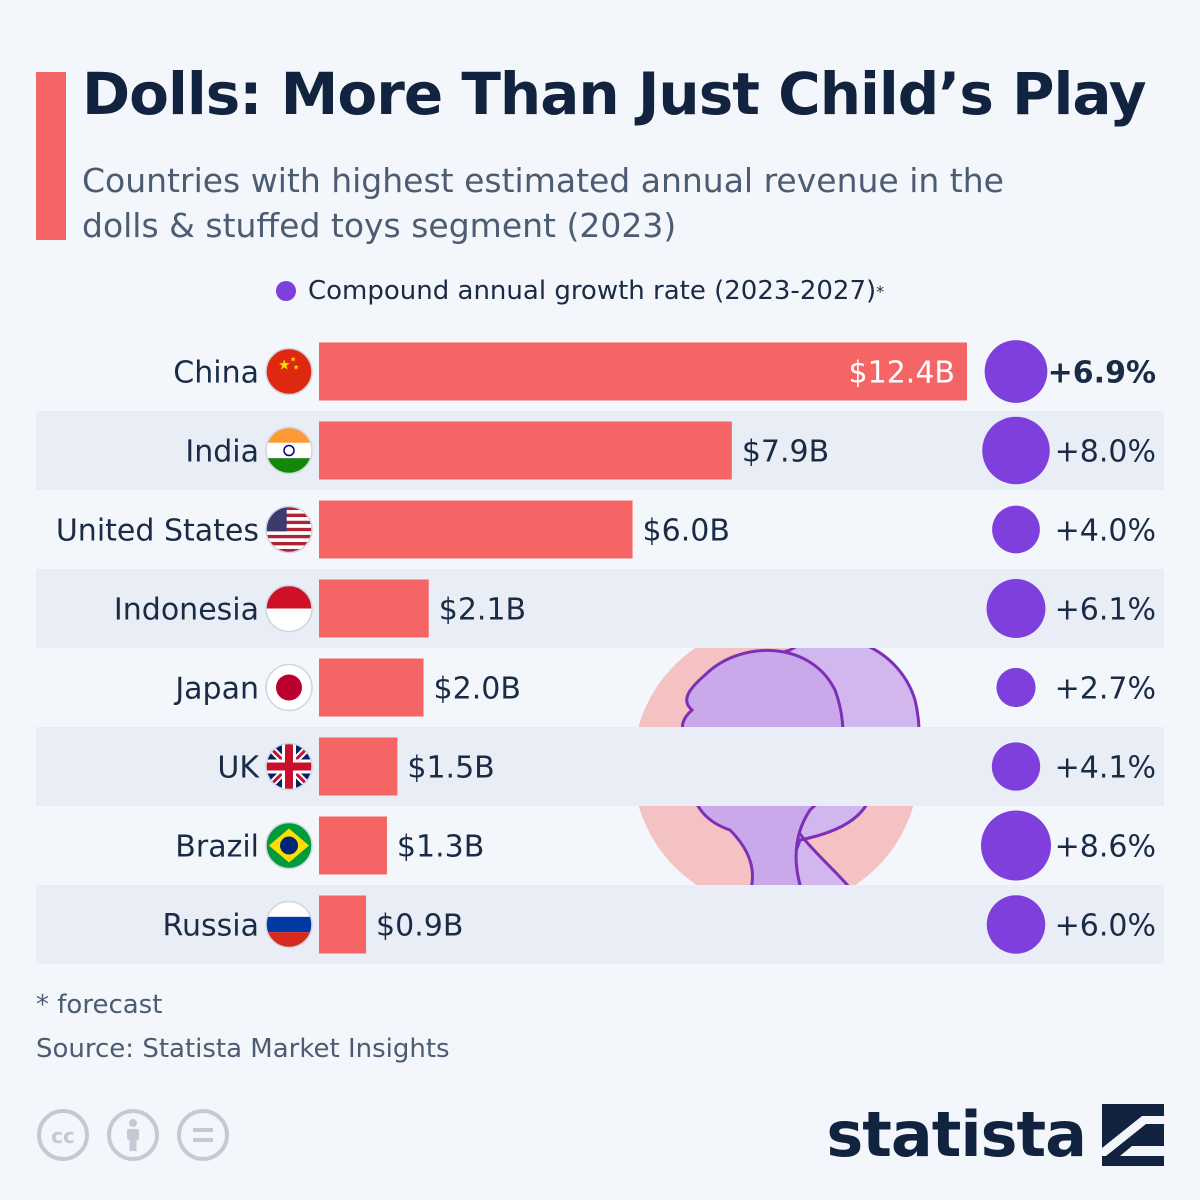  I want to click on svg-text: cc, so click(63, 1136).